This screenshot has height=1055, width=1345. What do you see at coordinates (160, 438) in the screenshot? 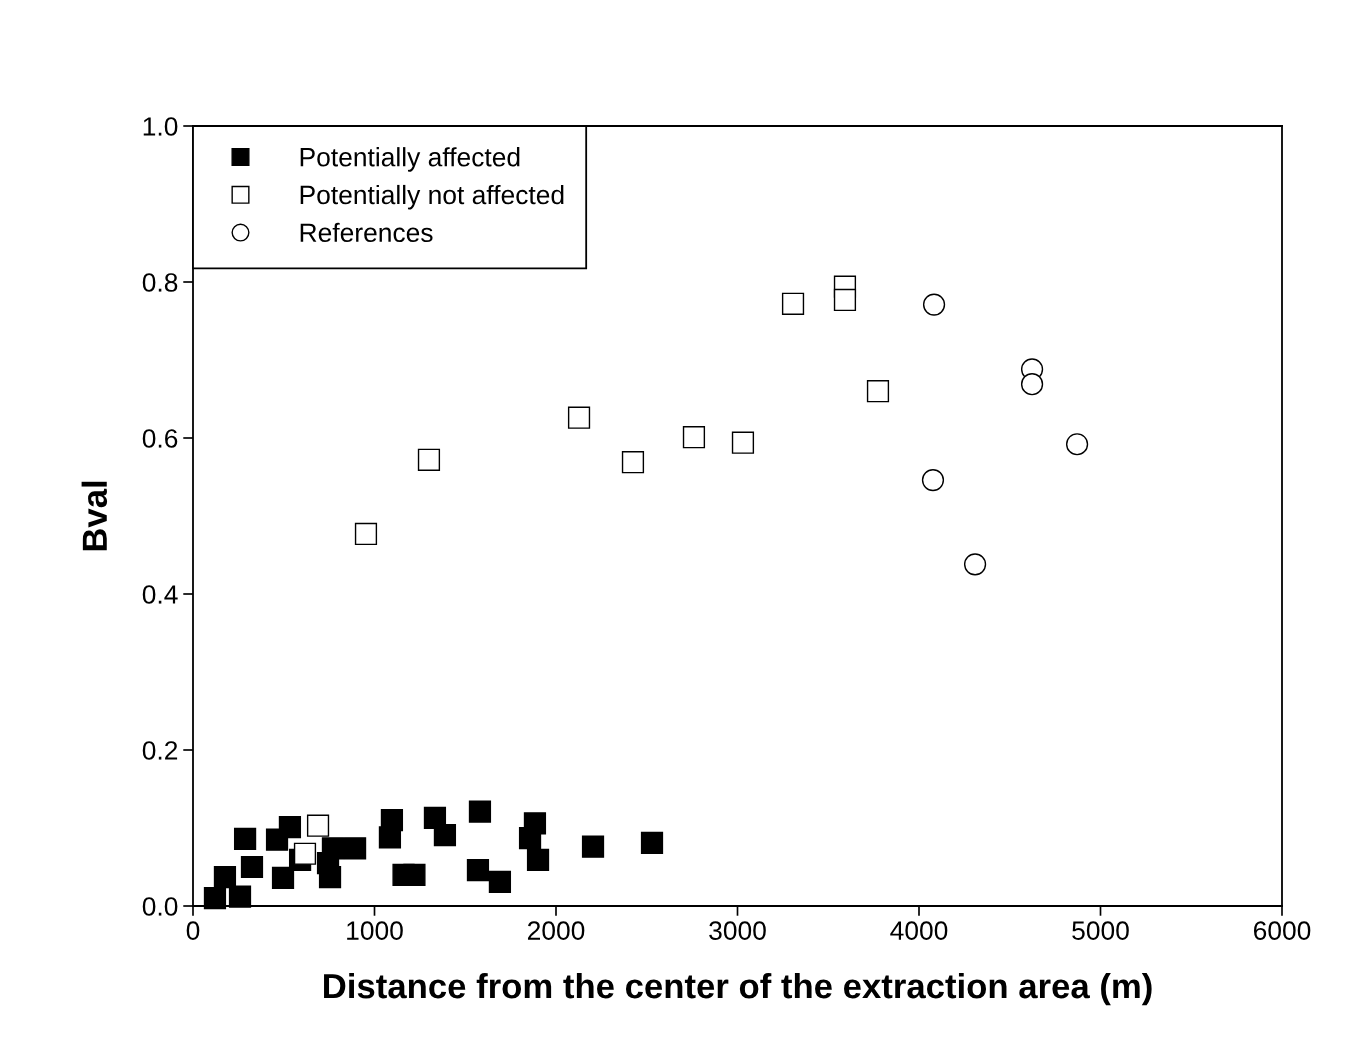
I see `y-tick-label: 0.6` at bounding box center [160, 438].